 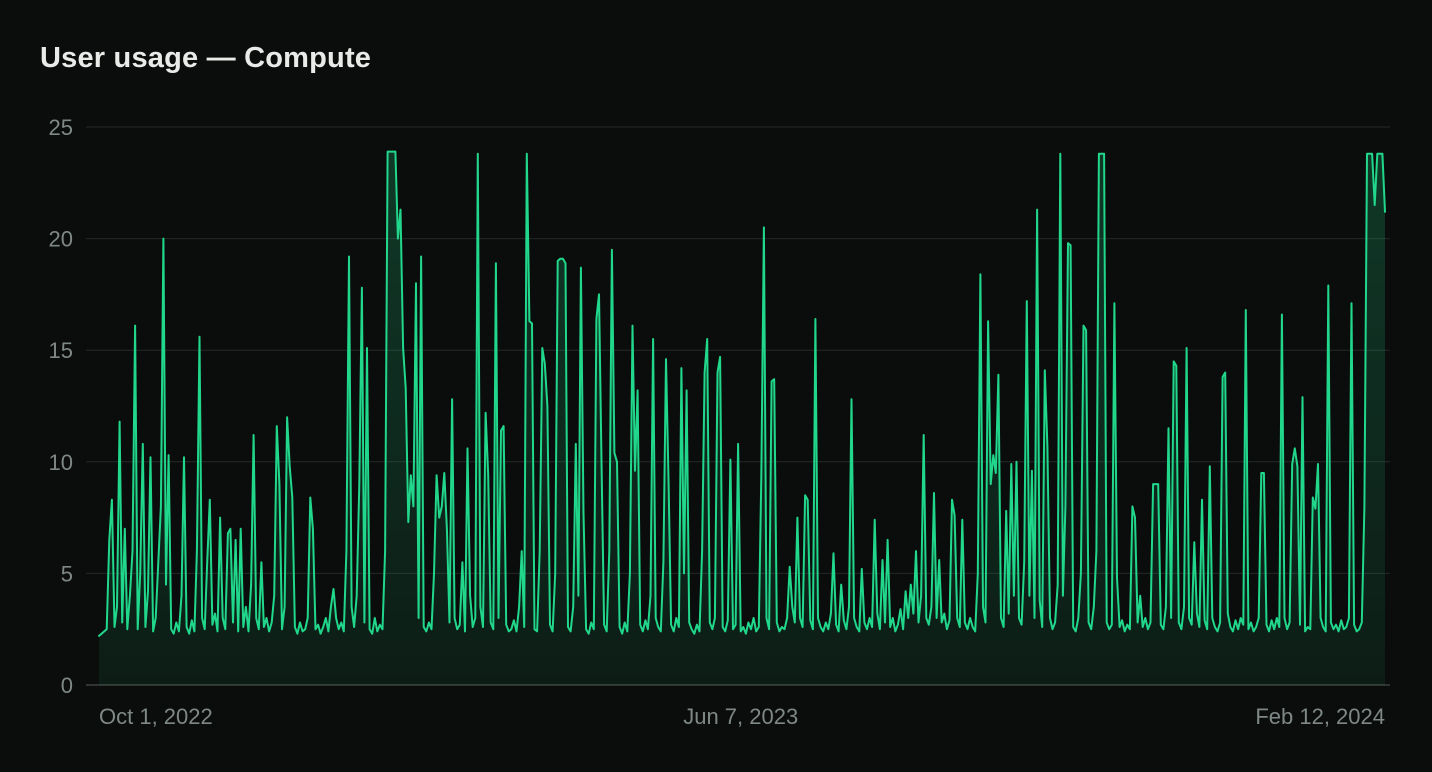 I want to click on y-tick-label: 10, so click(x=61, y=462).